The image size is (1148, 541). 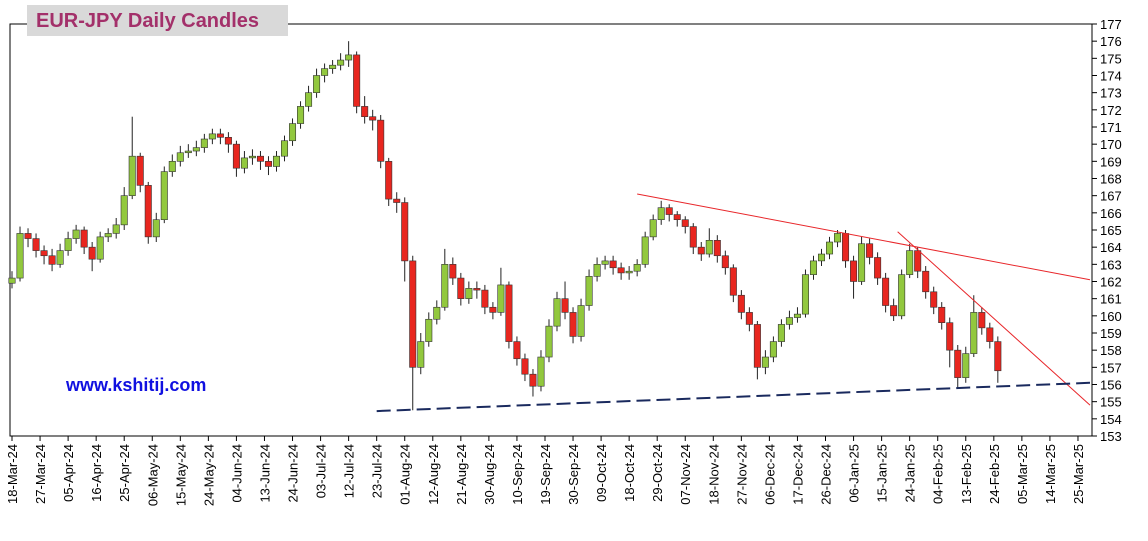 What do you see at coordinates (1111, 282) in the screenshot?
I see `y-tick-label: 162` at bounding box center [1111, 282].